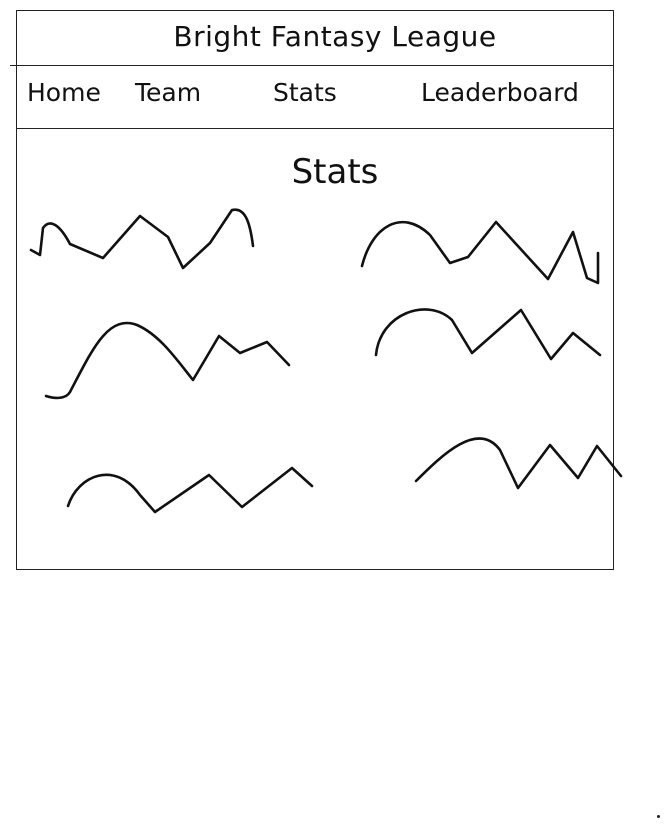  Describe the element at coordinates (315, 128) in the screenshot. I see `nav-divider` at that location.